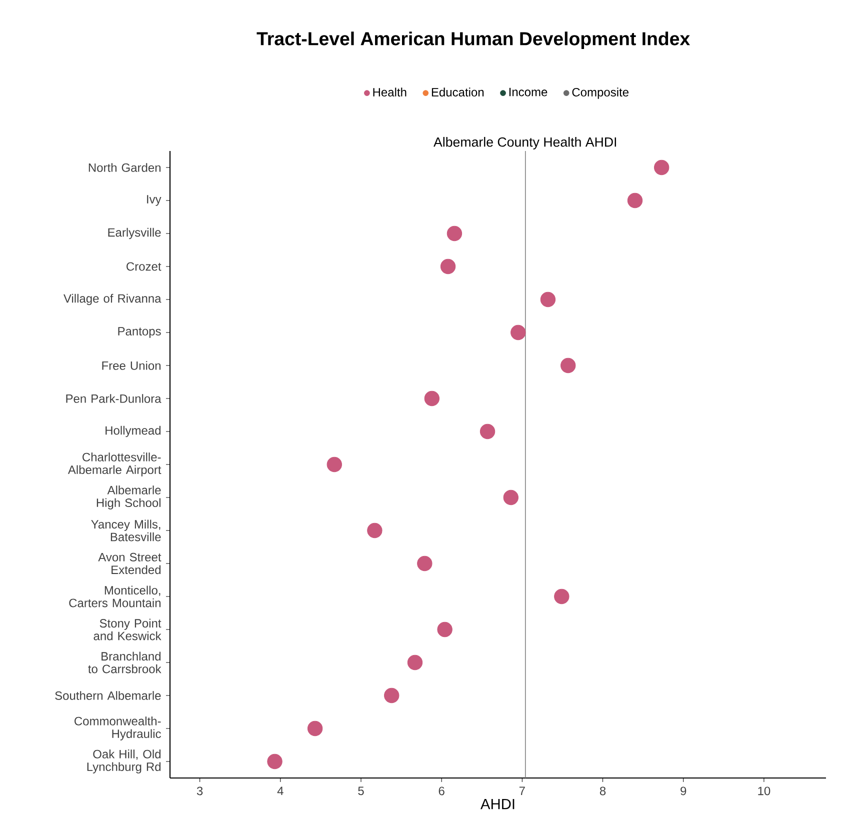  Describe the element at coordinates (441, 791) in the screenshot. I see `x-tick-label: 6` at that location.